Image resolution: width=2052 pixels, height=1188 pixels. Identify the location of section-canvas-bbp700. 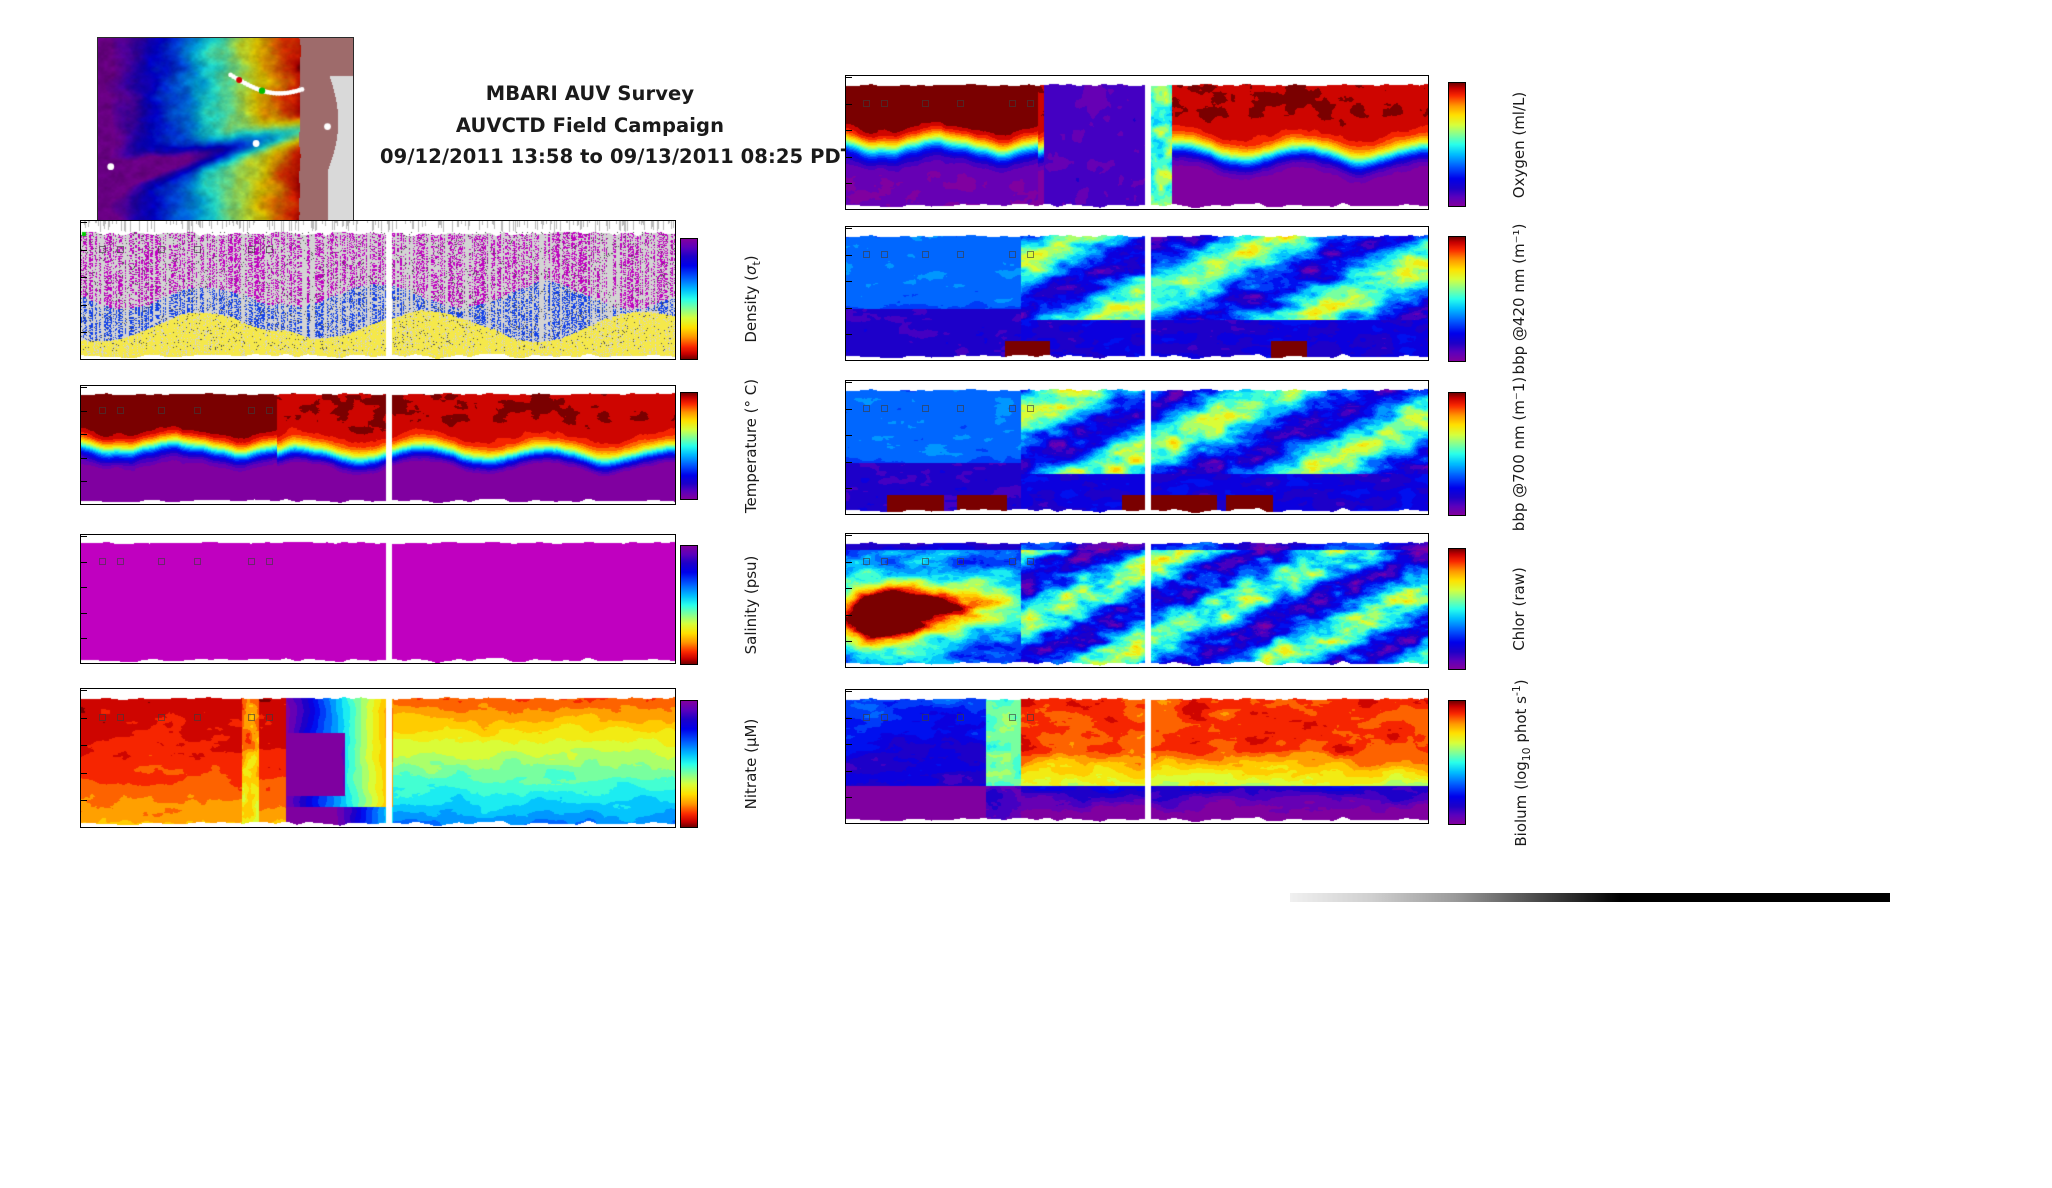
(1137, 447).